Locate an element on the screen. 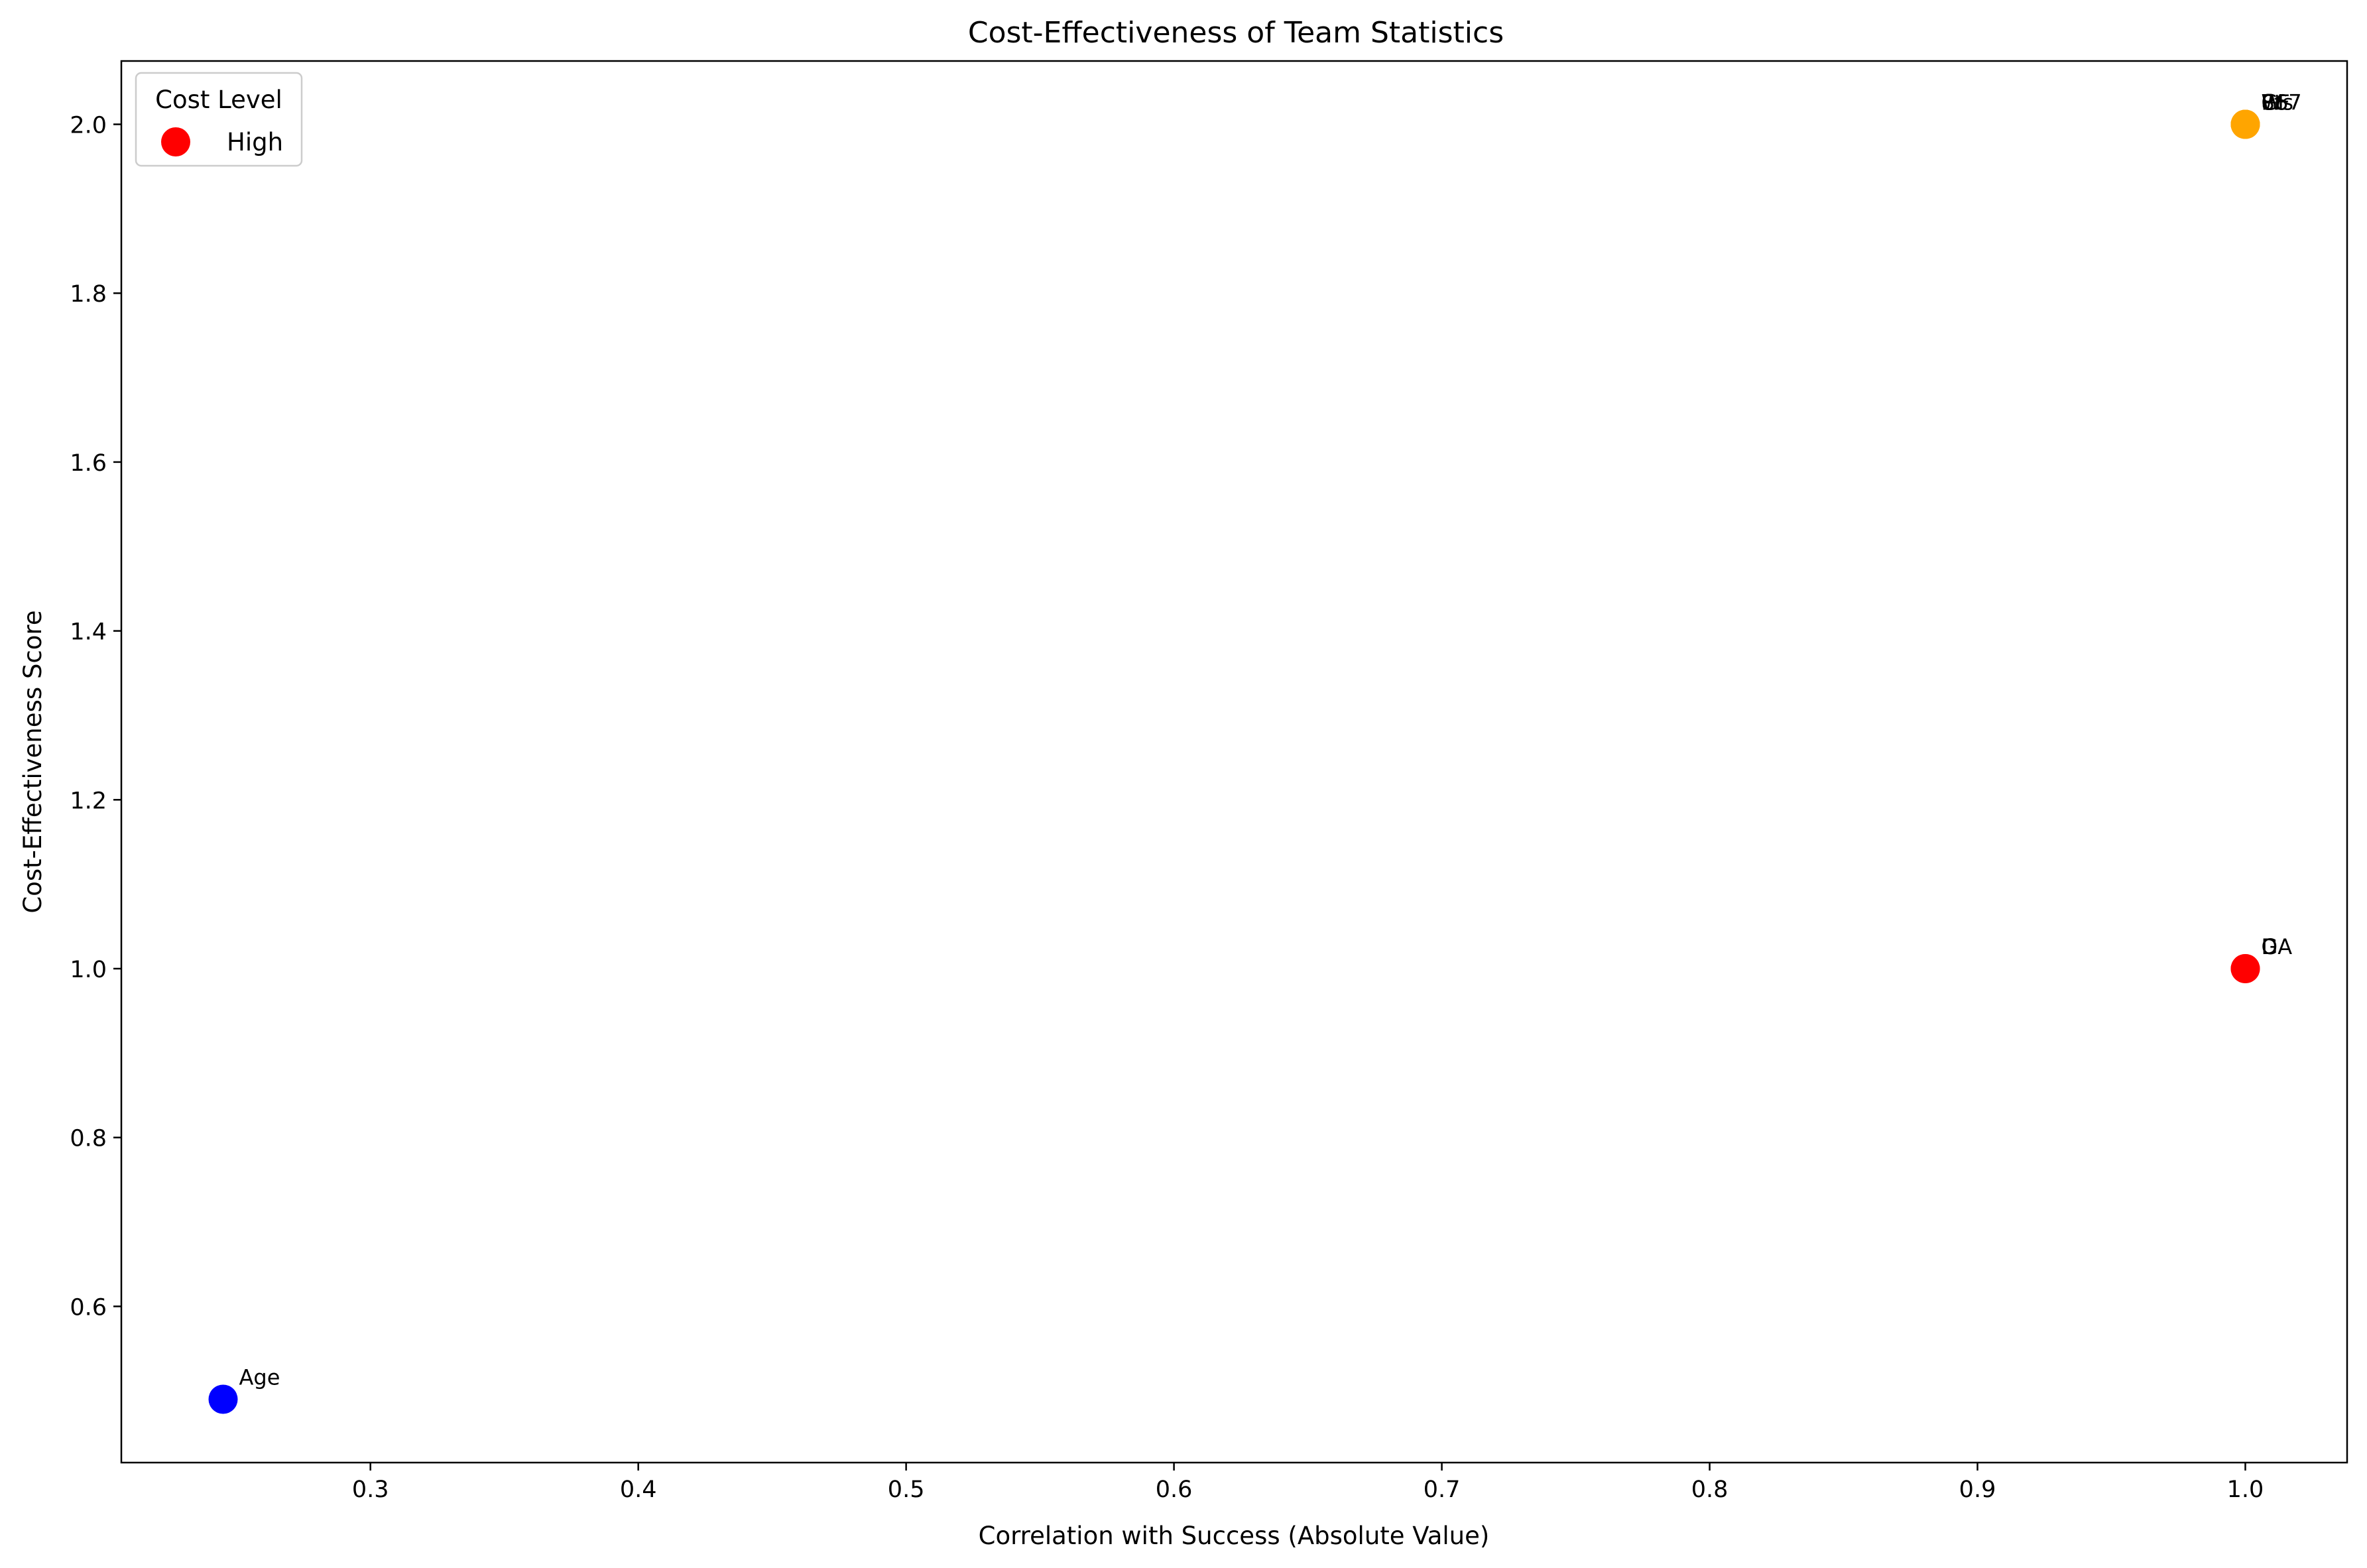 The height and width of the screenshot is (1568, 2367). legend: Cost Level High is located at coordinates (219, 119).